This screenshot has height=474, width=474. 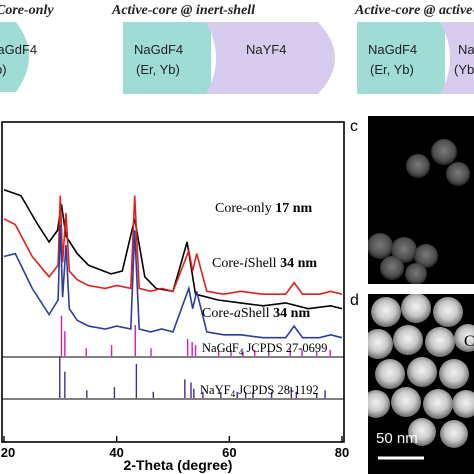 What do you see at coordinates (158, 69) in the screenshot?
I see `inert-core-dopants: (Er, Yb)` at bounding box center [158, 69].